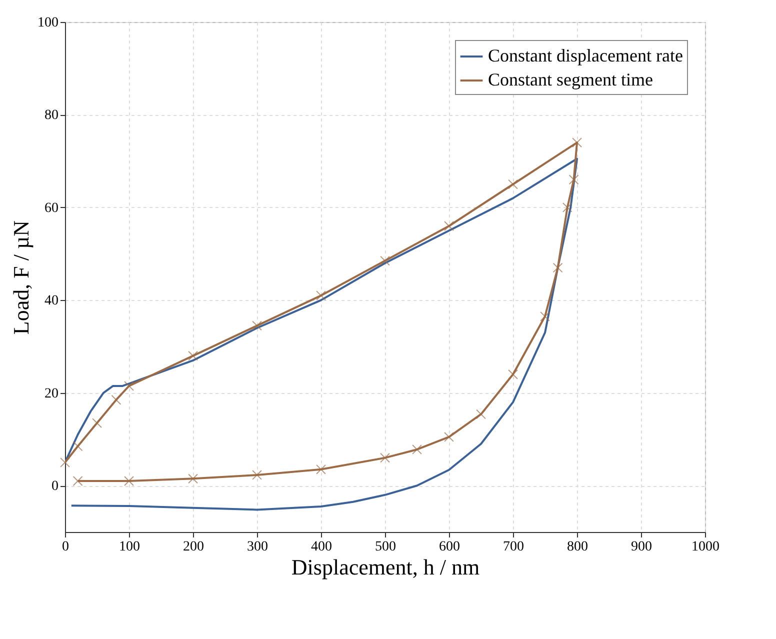 This screenshot has height=639, width=776. Describe the element at coordinates (706, 547) in the screenshot. I see `x-tick-label: 1000` at that location.